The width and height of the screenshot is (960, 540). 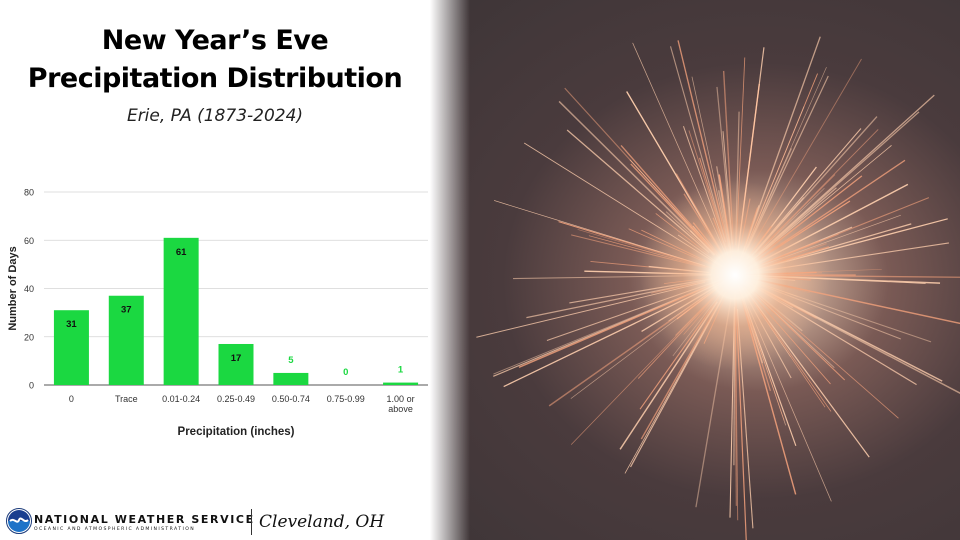 I want to click on x-tick-label: 0.50-0.74, so click(x=291, y=399).